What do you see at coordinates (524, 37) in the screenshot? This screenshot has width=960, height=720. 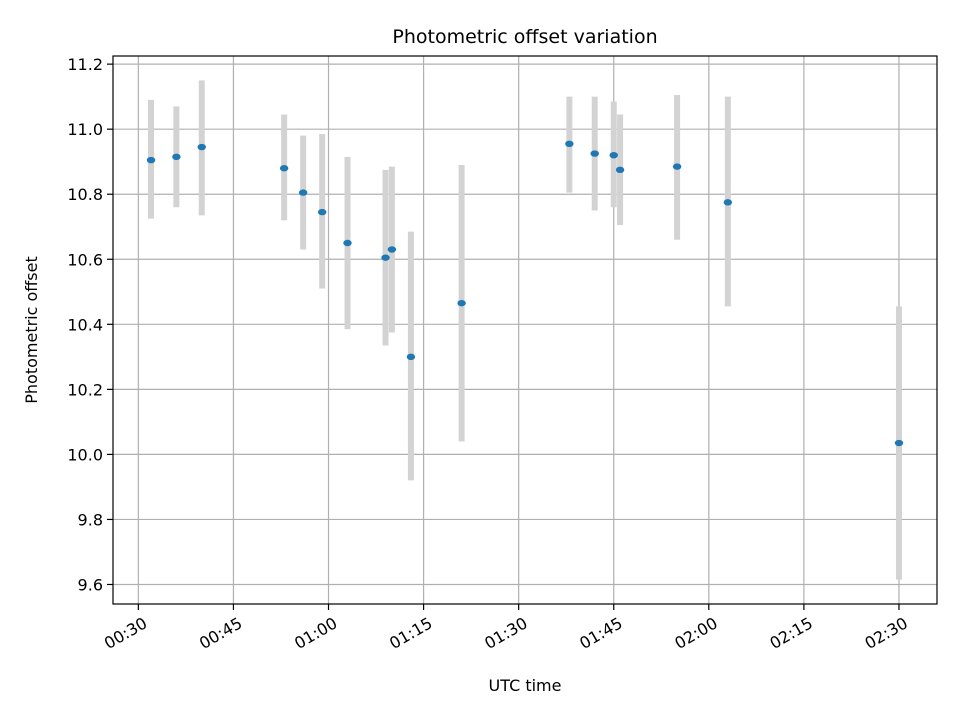 I see `chart-title: Photometric offset variation` at bounding box center [524, 37].